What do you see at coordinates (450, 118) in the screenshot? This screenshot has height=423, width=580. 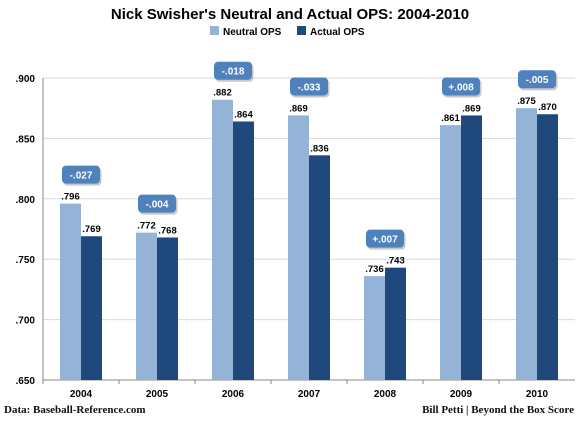 I see `data-label: .861` at bounding box center [450, 118].